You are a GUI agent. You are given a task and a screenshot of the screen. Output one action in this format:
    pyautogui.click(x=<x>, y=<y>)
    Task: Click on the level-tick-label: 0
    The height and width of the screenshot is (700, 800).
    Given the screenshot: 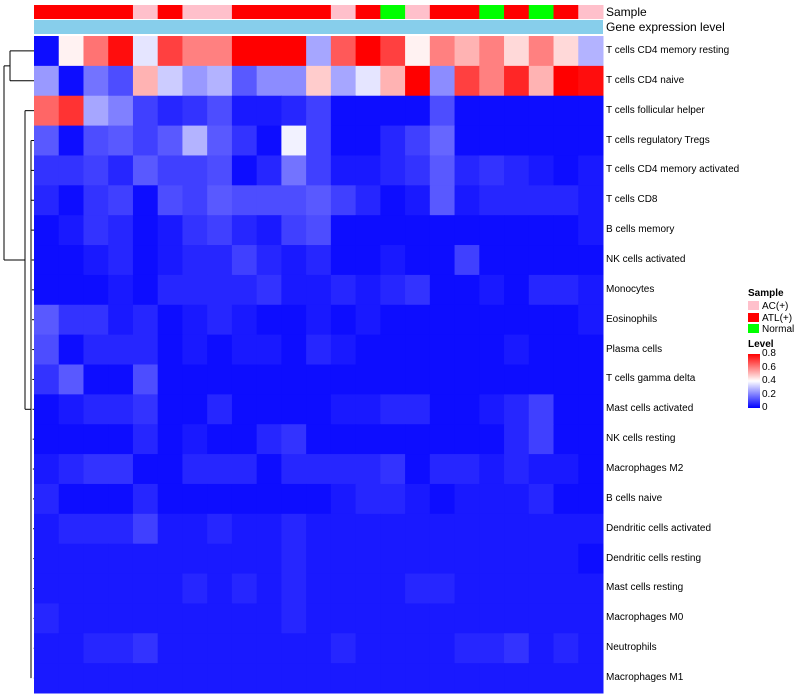 What is the action you would take?
    pyautogui.click(x=765, y=407)
    